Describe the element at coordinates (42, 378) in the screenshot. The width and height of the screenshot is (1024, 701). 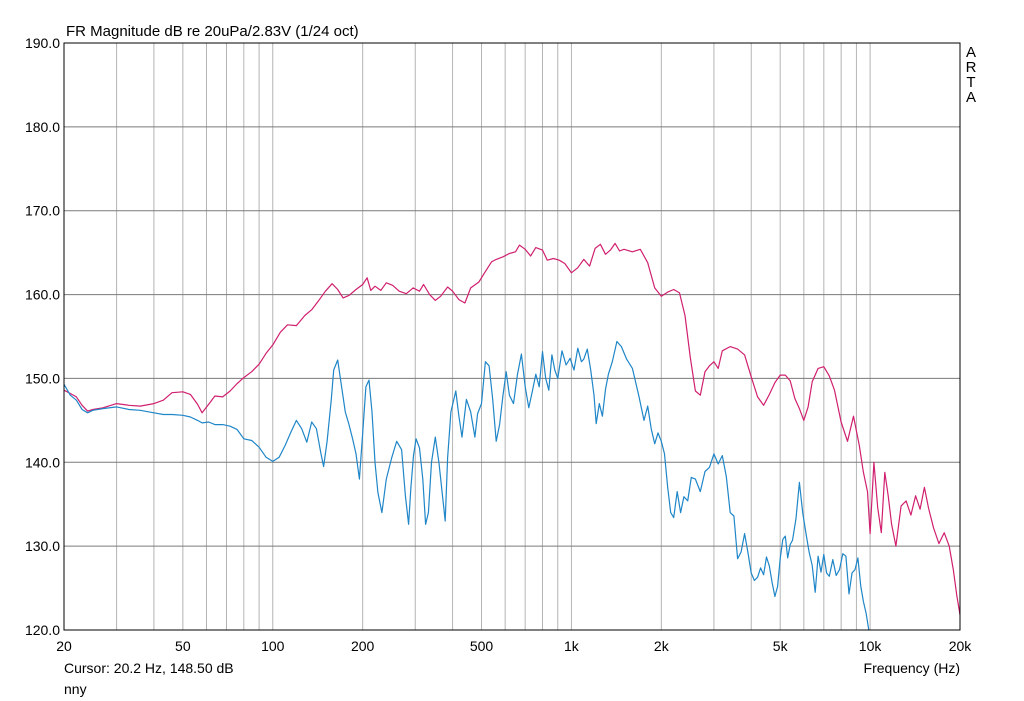
I see `y-tick-label: 150.0` at that location.